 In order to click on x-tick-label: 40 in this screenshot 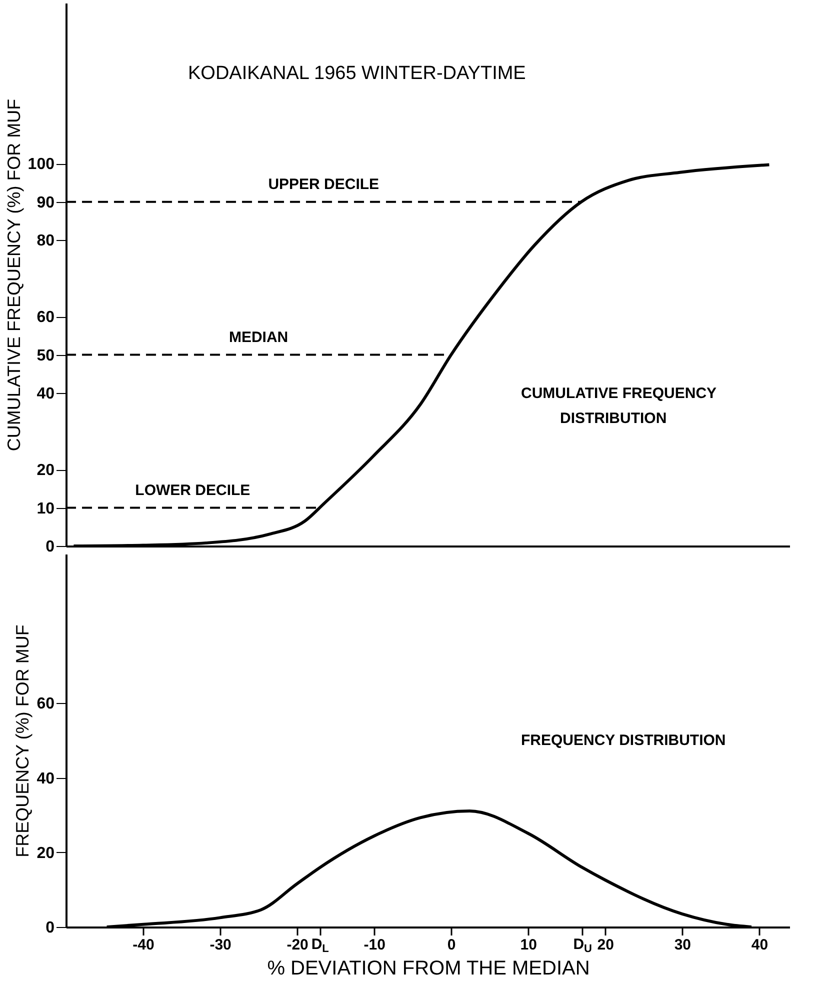, I will do `click(759, 945)`.